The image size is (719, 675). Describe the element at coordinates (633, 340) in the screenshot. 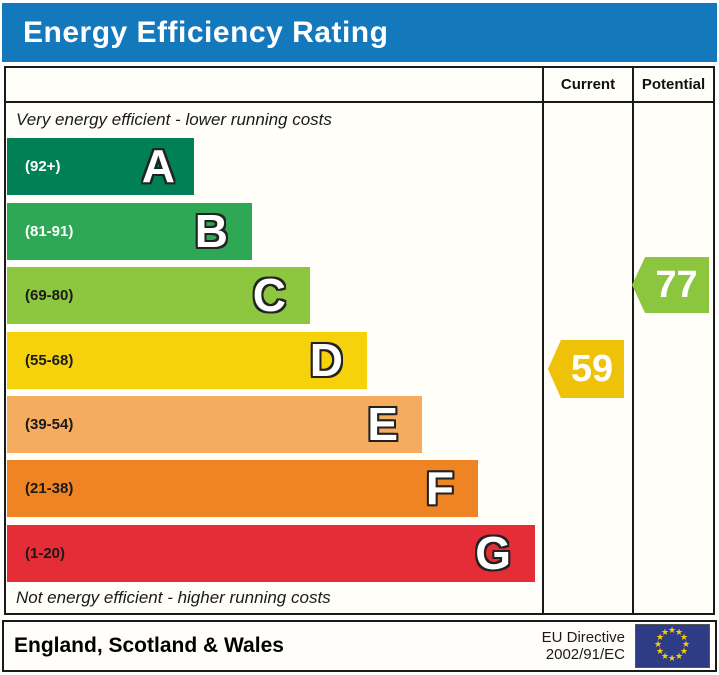

I see `potential-column-divider` at that location.